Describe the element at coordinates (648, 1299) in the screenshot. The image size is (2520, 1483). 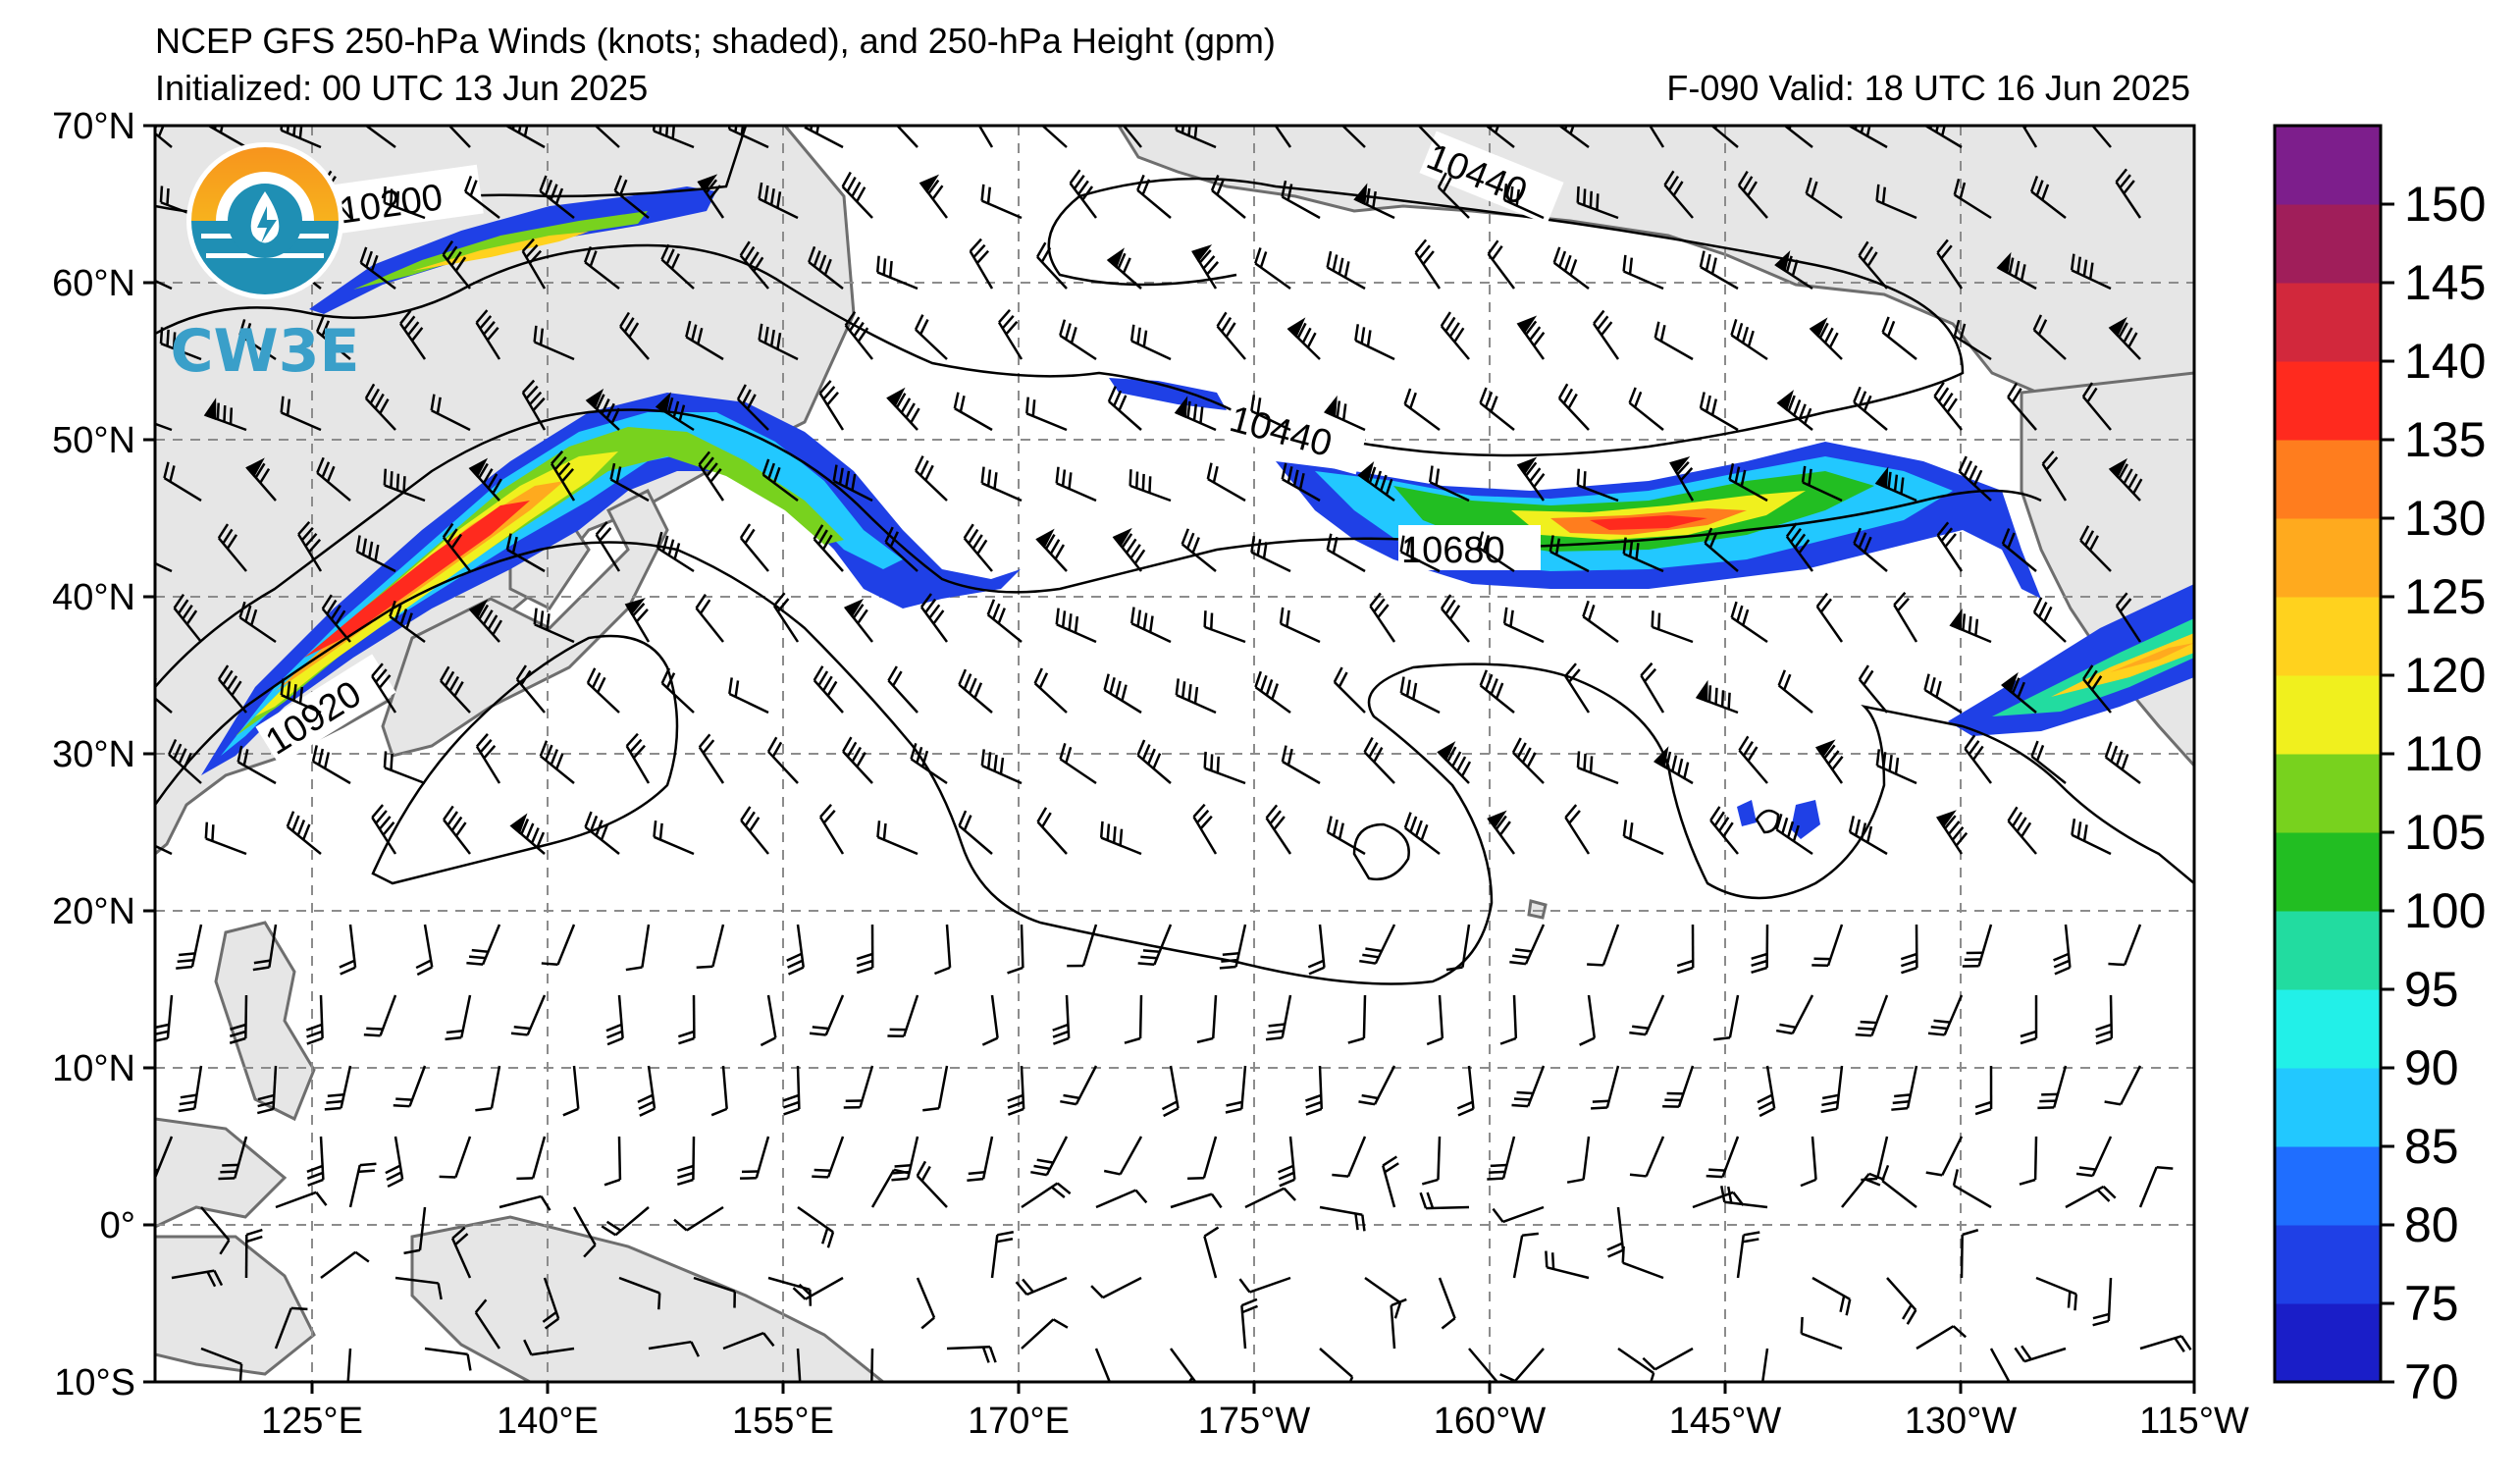
I see `new-guinea-land` at that location.